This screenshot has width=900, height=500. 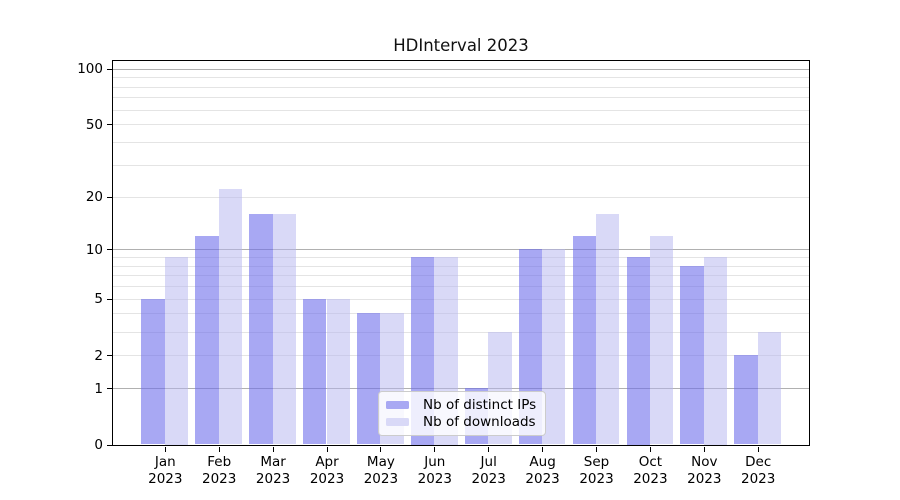 I want to click on x-tick-label: Jun 2023, so click(x=434, y=470).